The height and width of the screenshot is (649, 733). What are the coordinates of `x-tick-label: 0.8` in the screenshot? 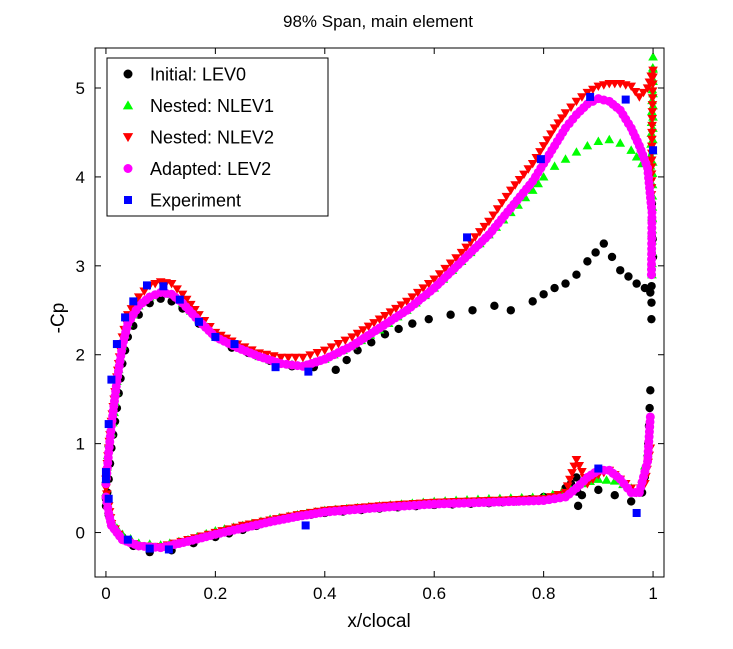 It's located at (544, 593).